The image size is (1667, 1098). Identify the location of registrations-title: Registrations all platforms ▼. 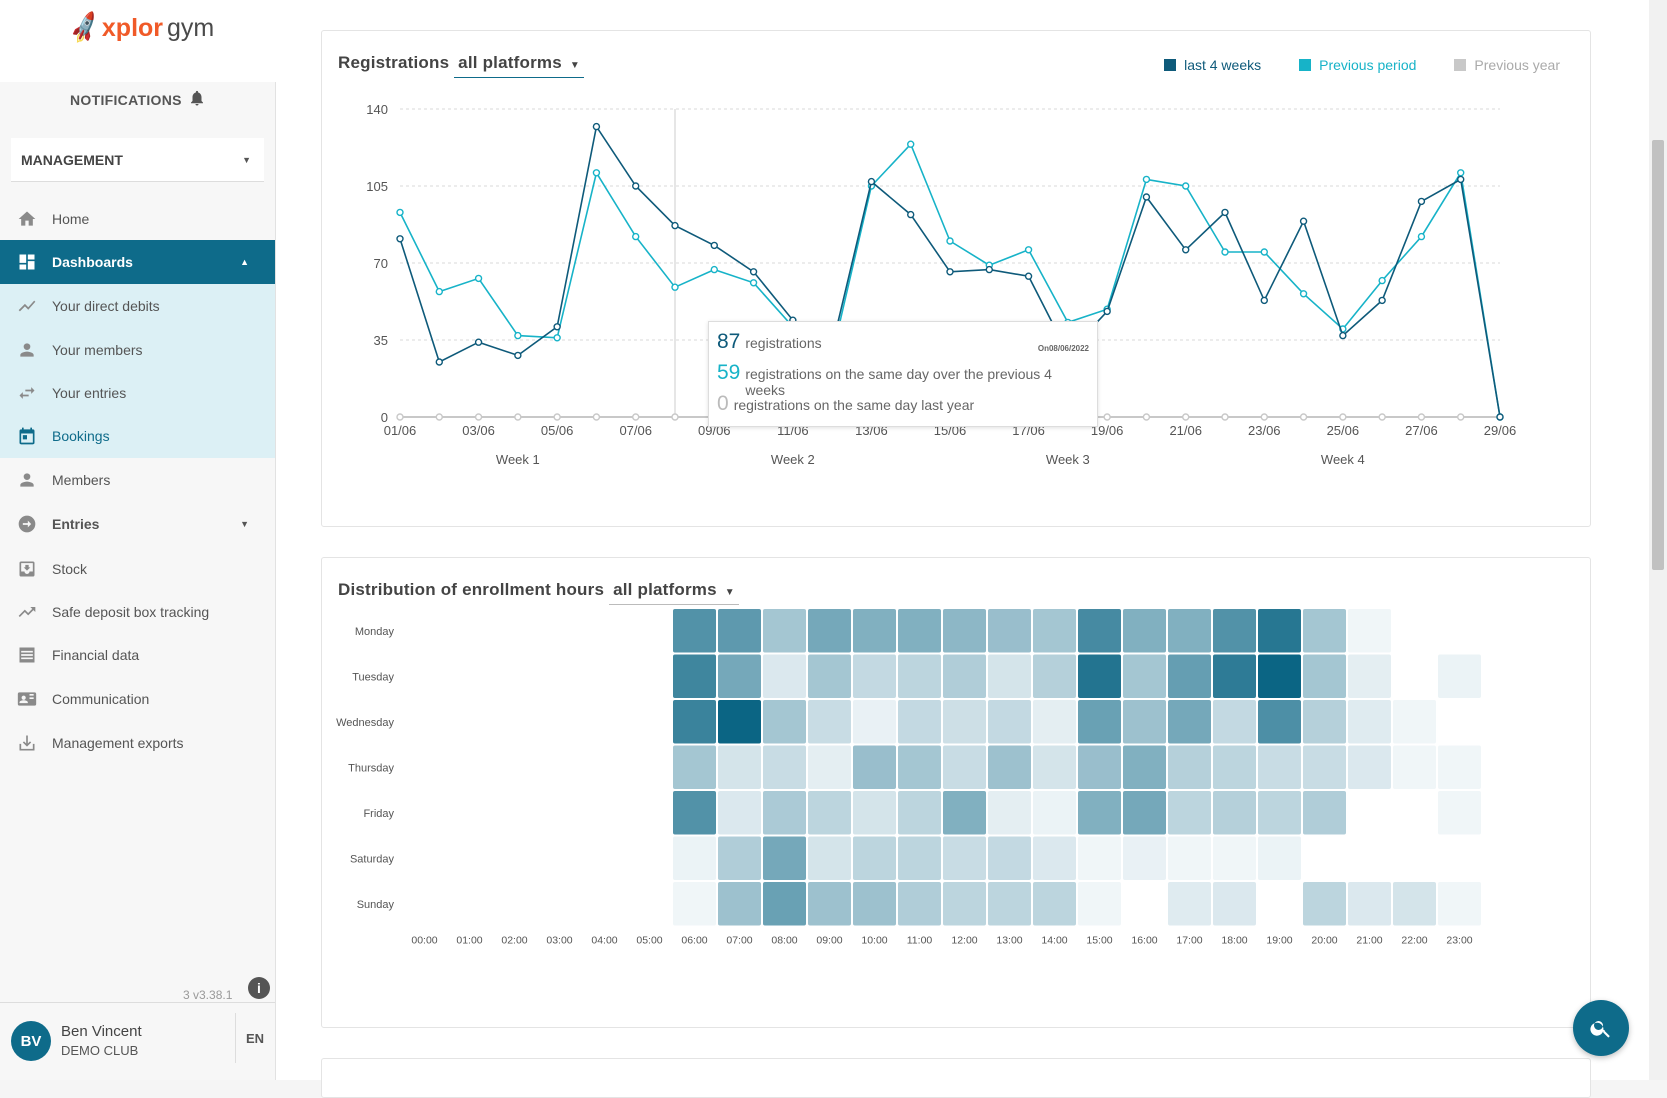
(461, 65).